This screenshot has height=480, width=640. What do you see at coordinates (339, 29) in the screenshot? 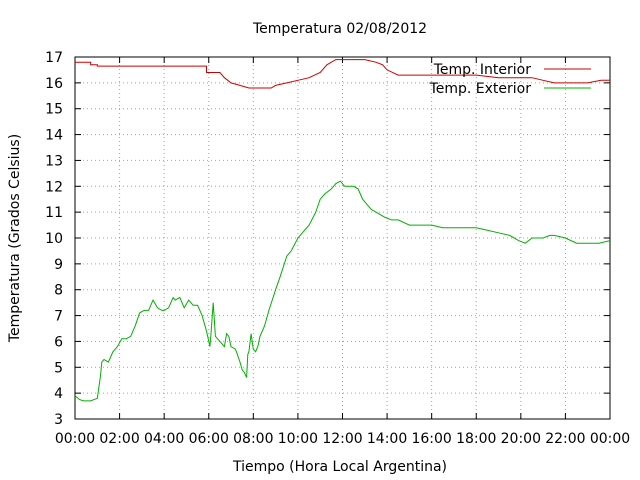
I see `chart-title: Temperatura 02/08/2012` at bounding box center [339, 29].